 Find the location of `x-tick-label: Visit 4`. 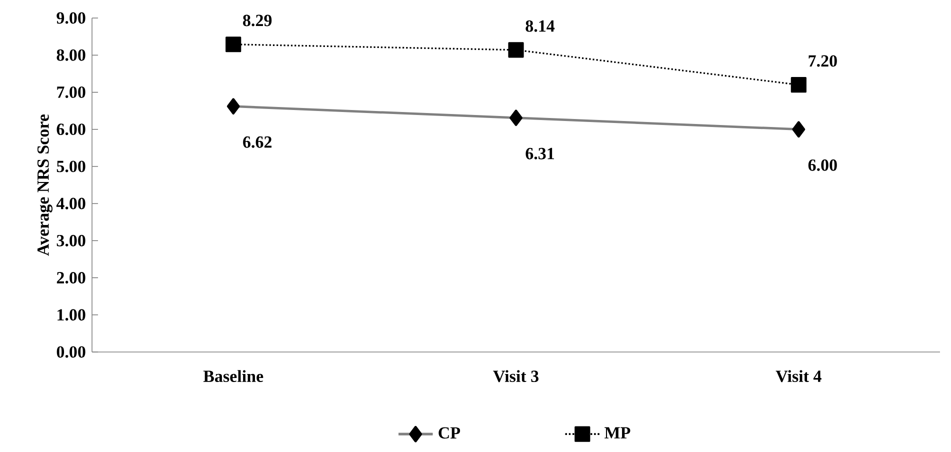

x-tick-label: Visit 4 is located at coordinates (799, 376).